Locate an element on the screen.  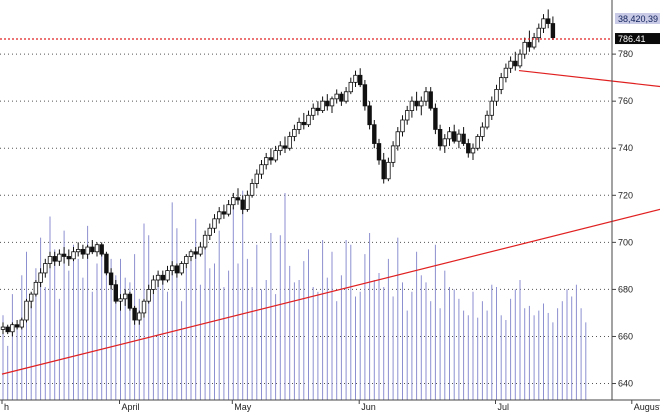
month-label: August is located at coordinates (647, 407).